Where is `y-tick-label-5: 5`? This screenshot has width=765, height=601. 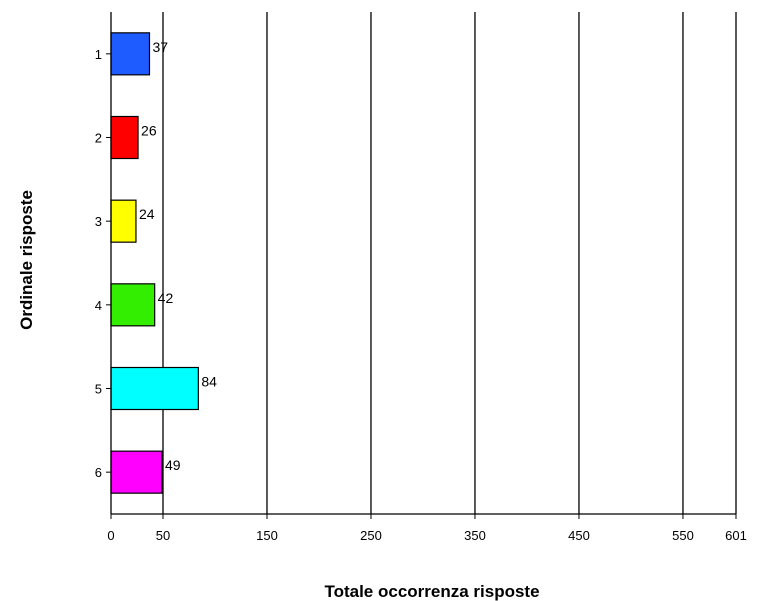 y-tick-label-5: 5 is located at coordinates (98, 389).